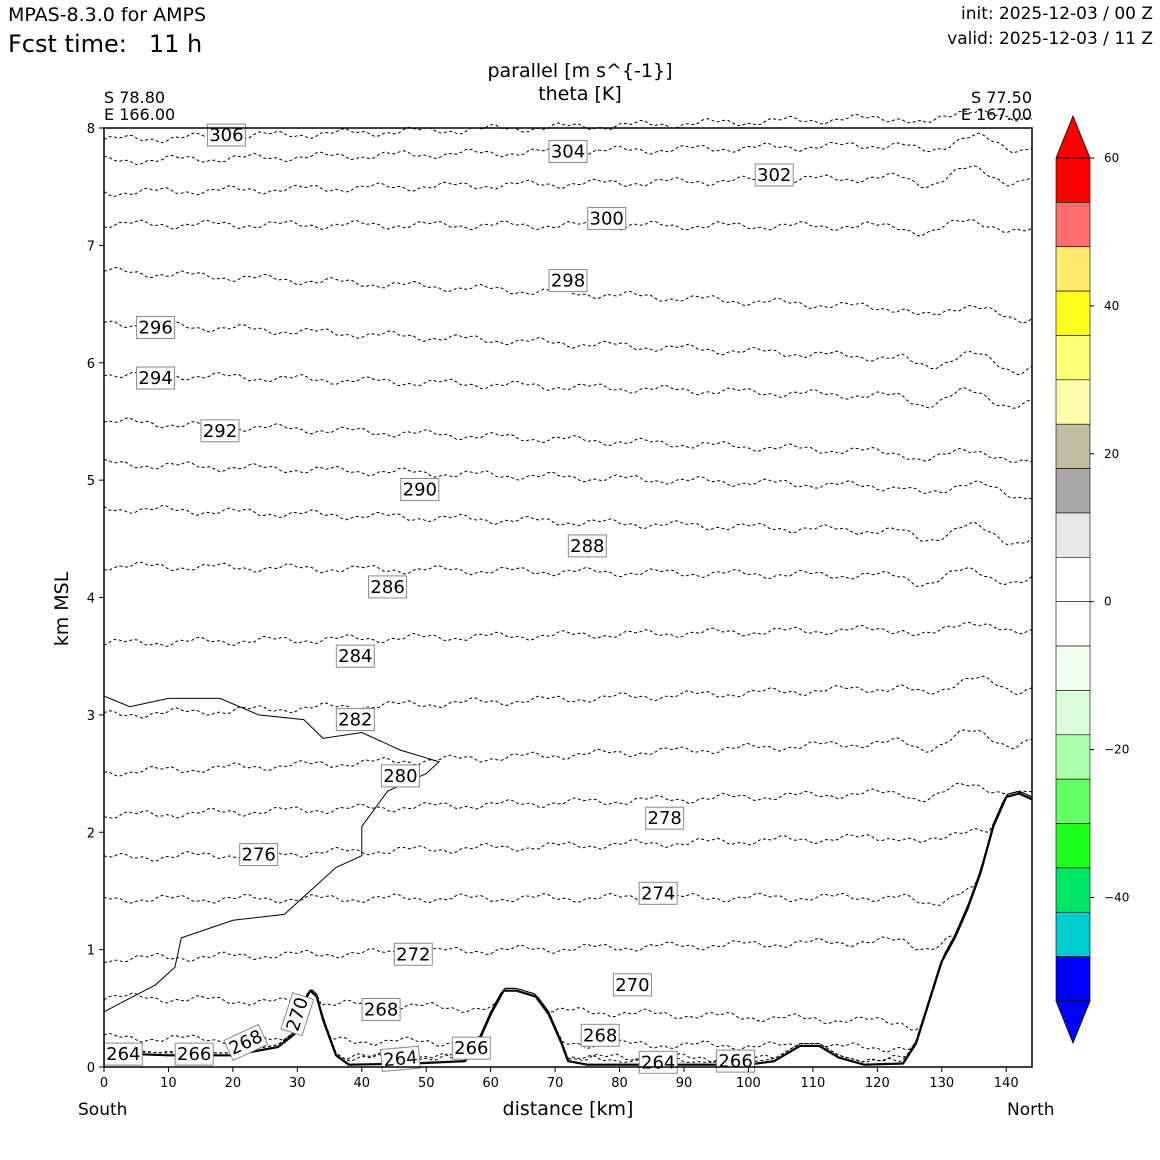 The width and height of the screenshot is (1160, 1160). I want to click on contour-label-276-text: 276, so click(259, 855).